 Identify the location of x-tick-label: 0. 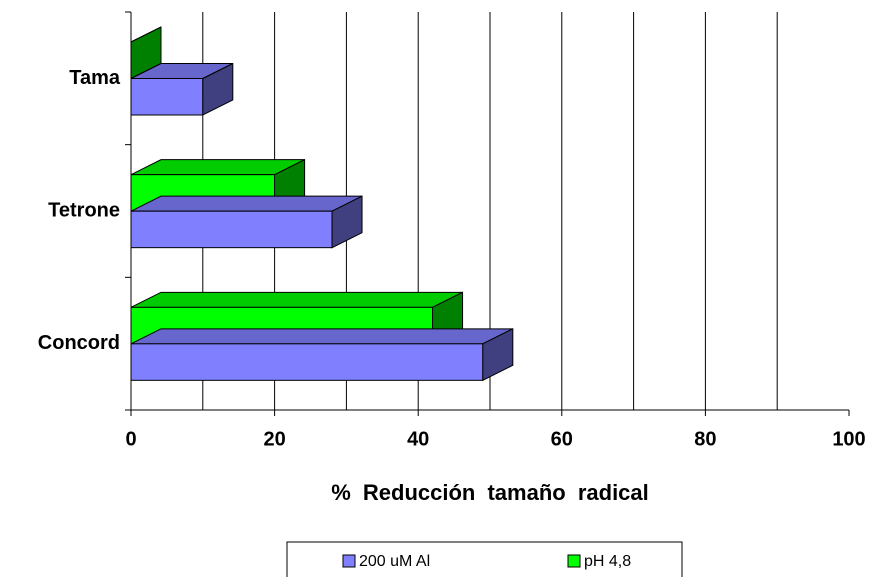
(130, 439).